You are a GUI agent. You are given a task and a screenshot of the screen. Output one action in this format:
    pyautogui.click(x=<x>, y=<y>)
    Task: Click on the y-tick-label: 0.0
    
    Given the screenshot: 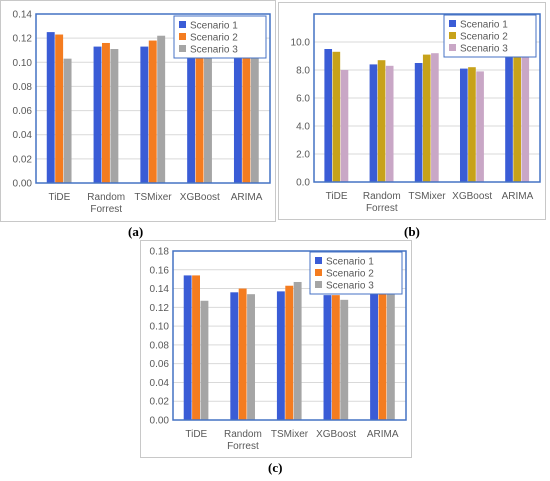 What is the action you would take?
    pyautogui.click(x=303, y=183)
    